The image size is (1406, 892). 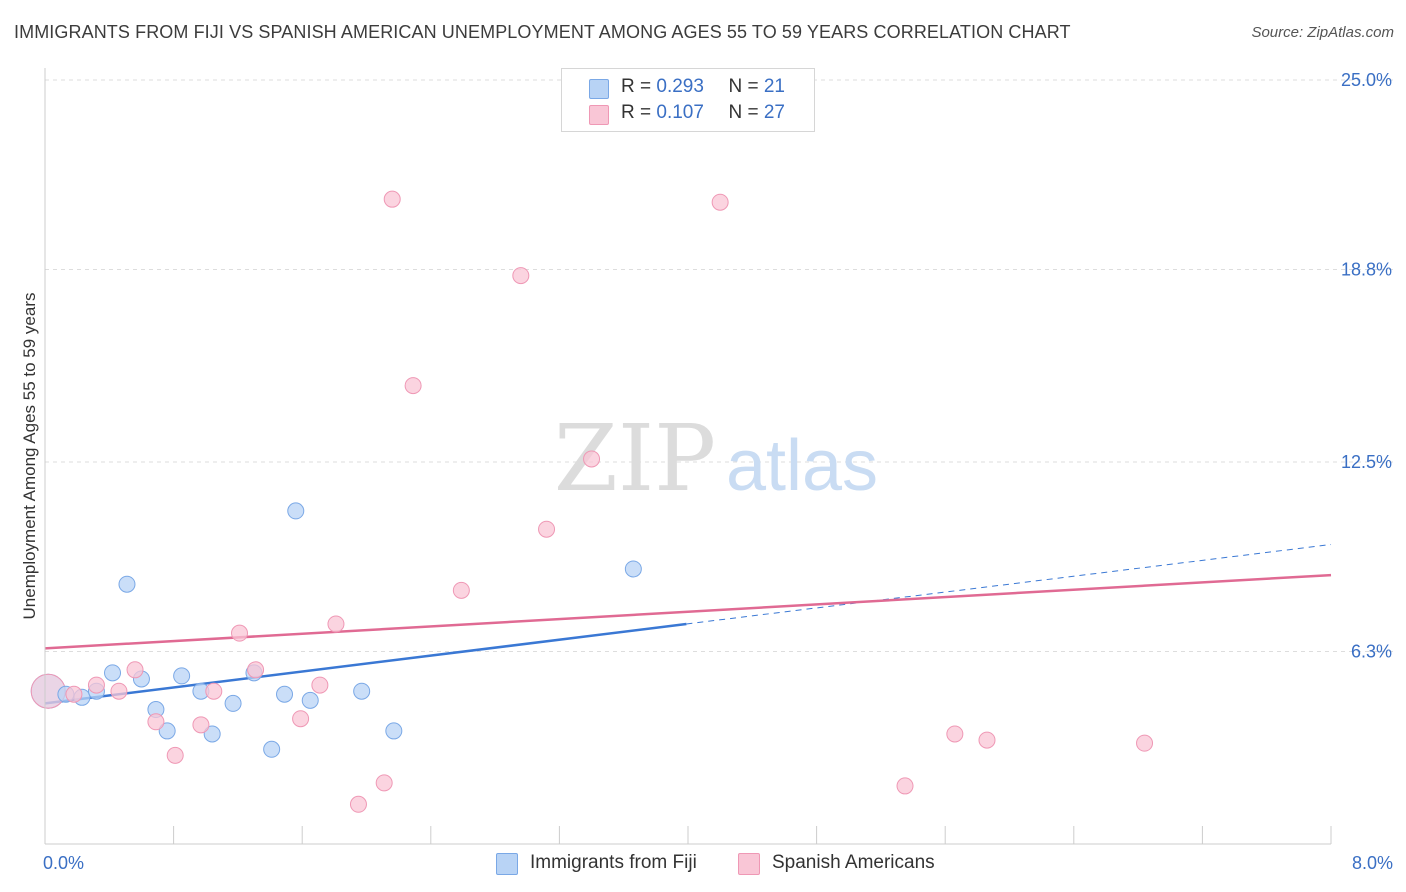 I want to click on fiji-trend-extension, so click(x=1009, y=584).